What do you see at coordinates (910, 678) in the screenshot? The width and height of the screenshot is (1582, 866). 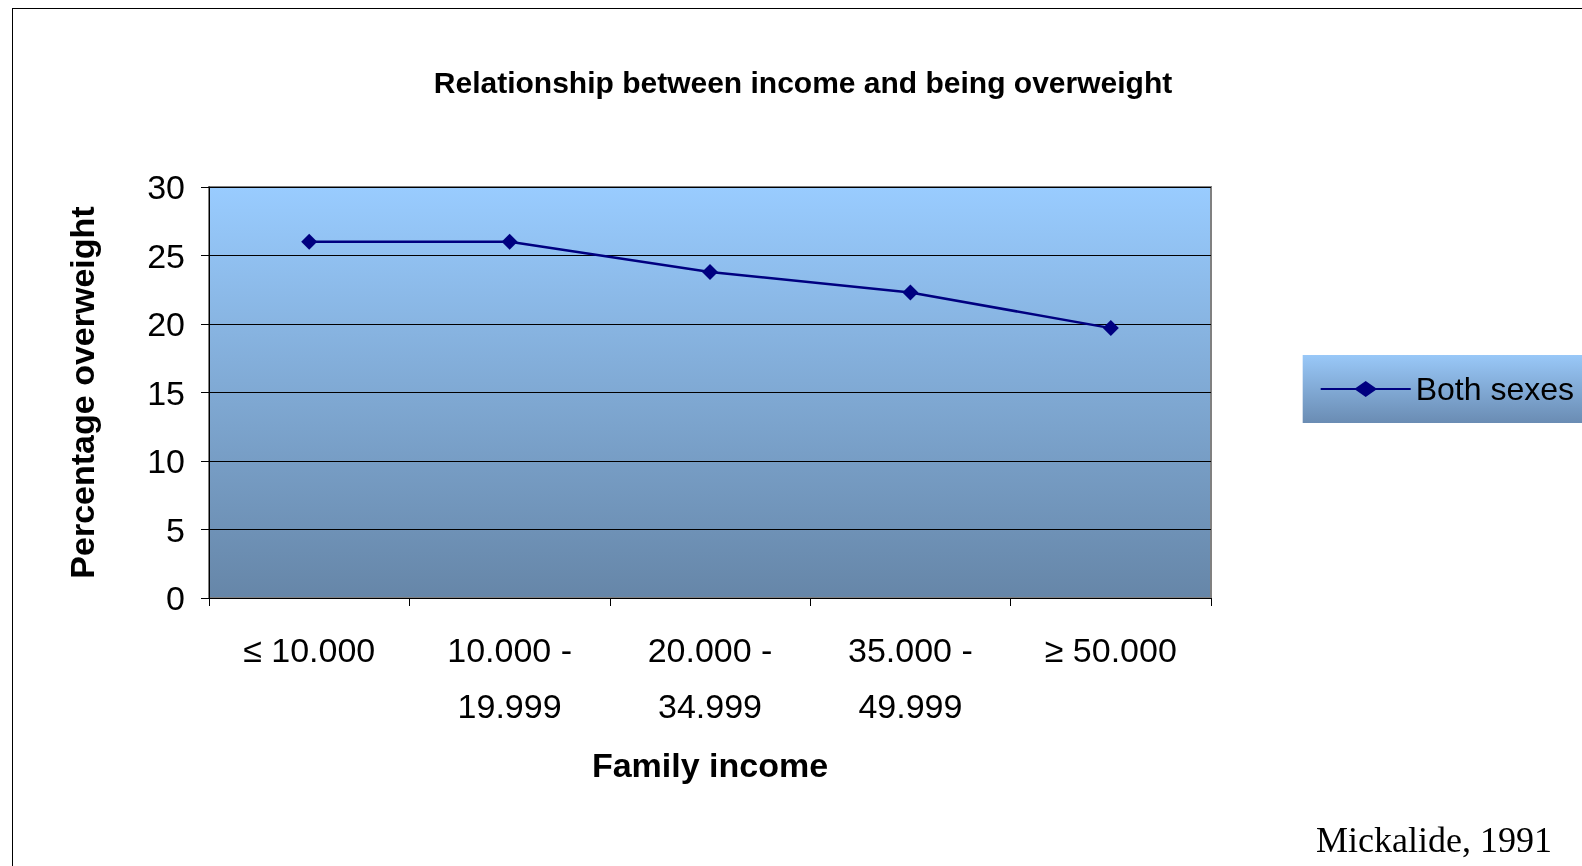 I see `x-tick-label: 35.000 - 49.999` at bounding box center [910, 678].